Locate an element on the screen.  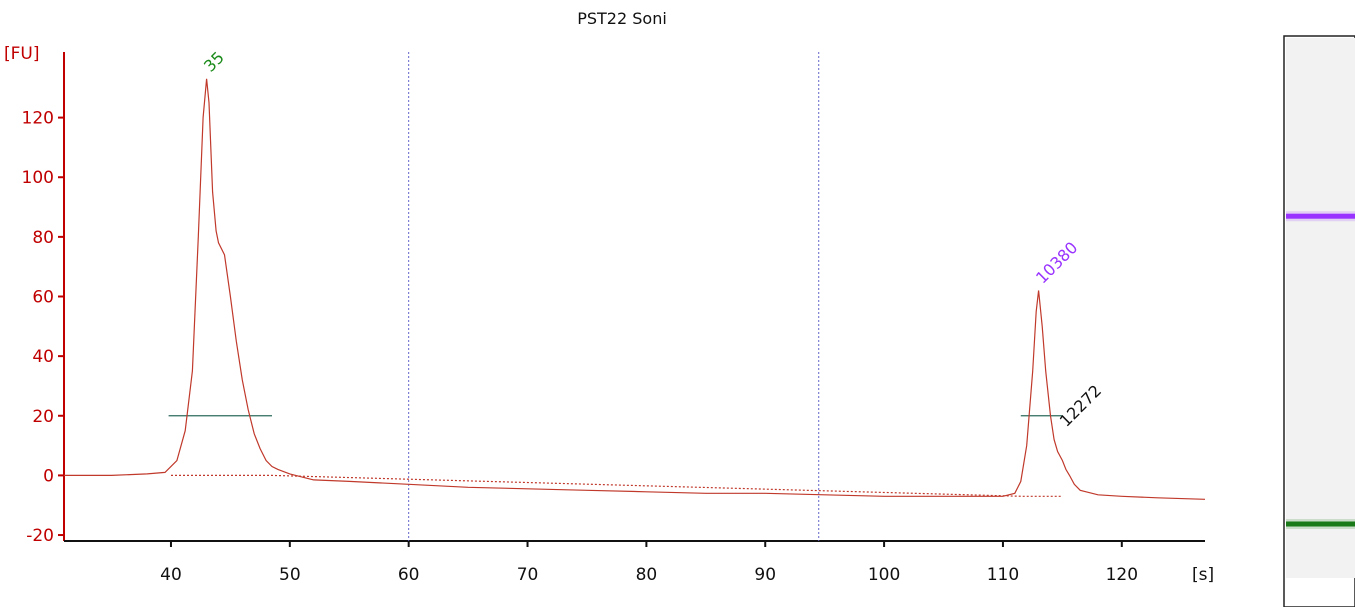
y-axis-label: [FU] is located at coordinates (22, 54).